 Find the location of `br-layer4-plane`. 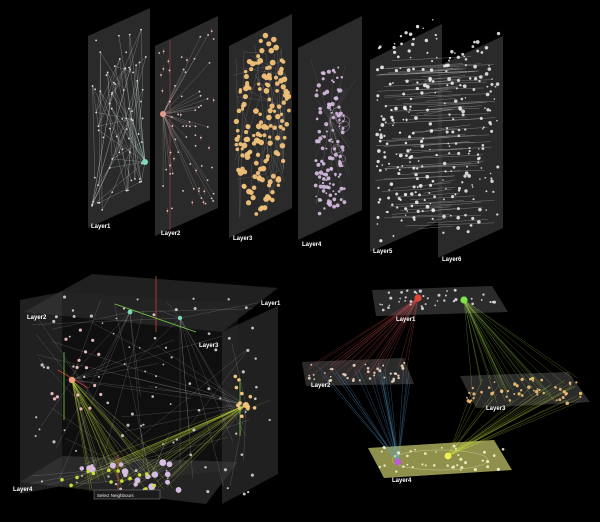

br-layer4-plane is located at coordinates (440, 459).